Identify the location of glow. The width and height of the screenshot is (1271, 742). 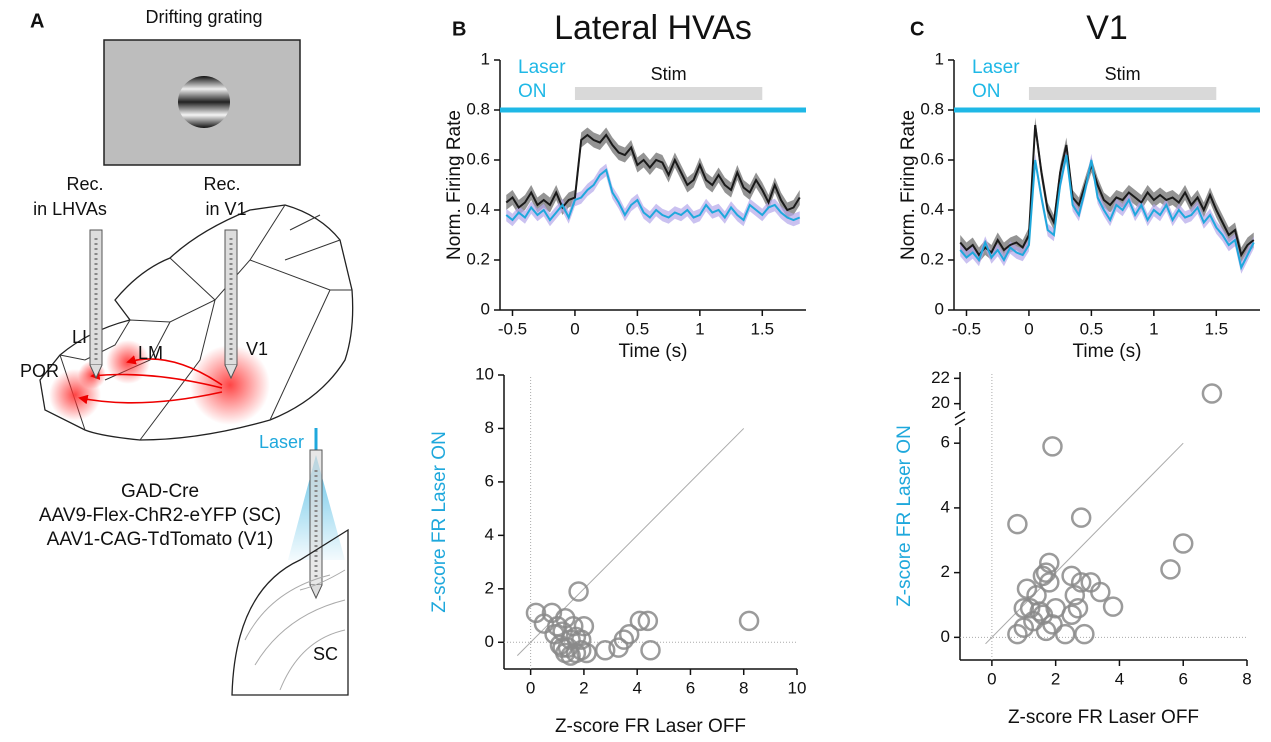
(230, 385).